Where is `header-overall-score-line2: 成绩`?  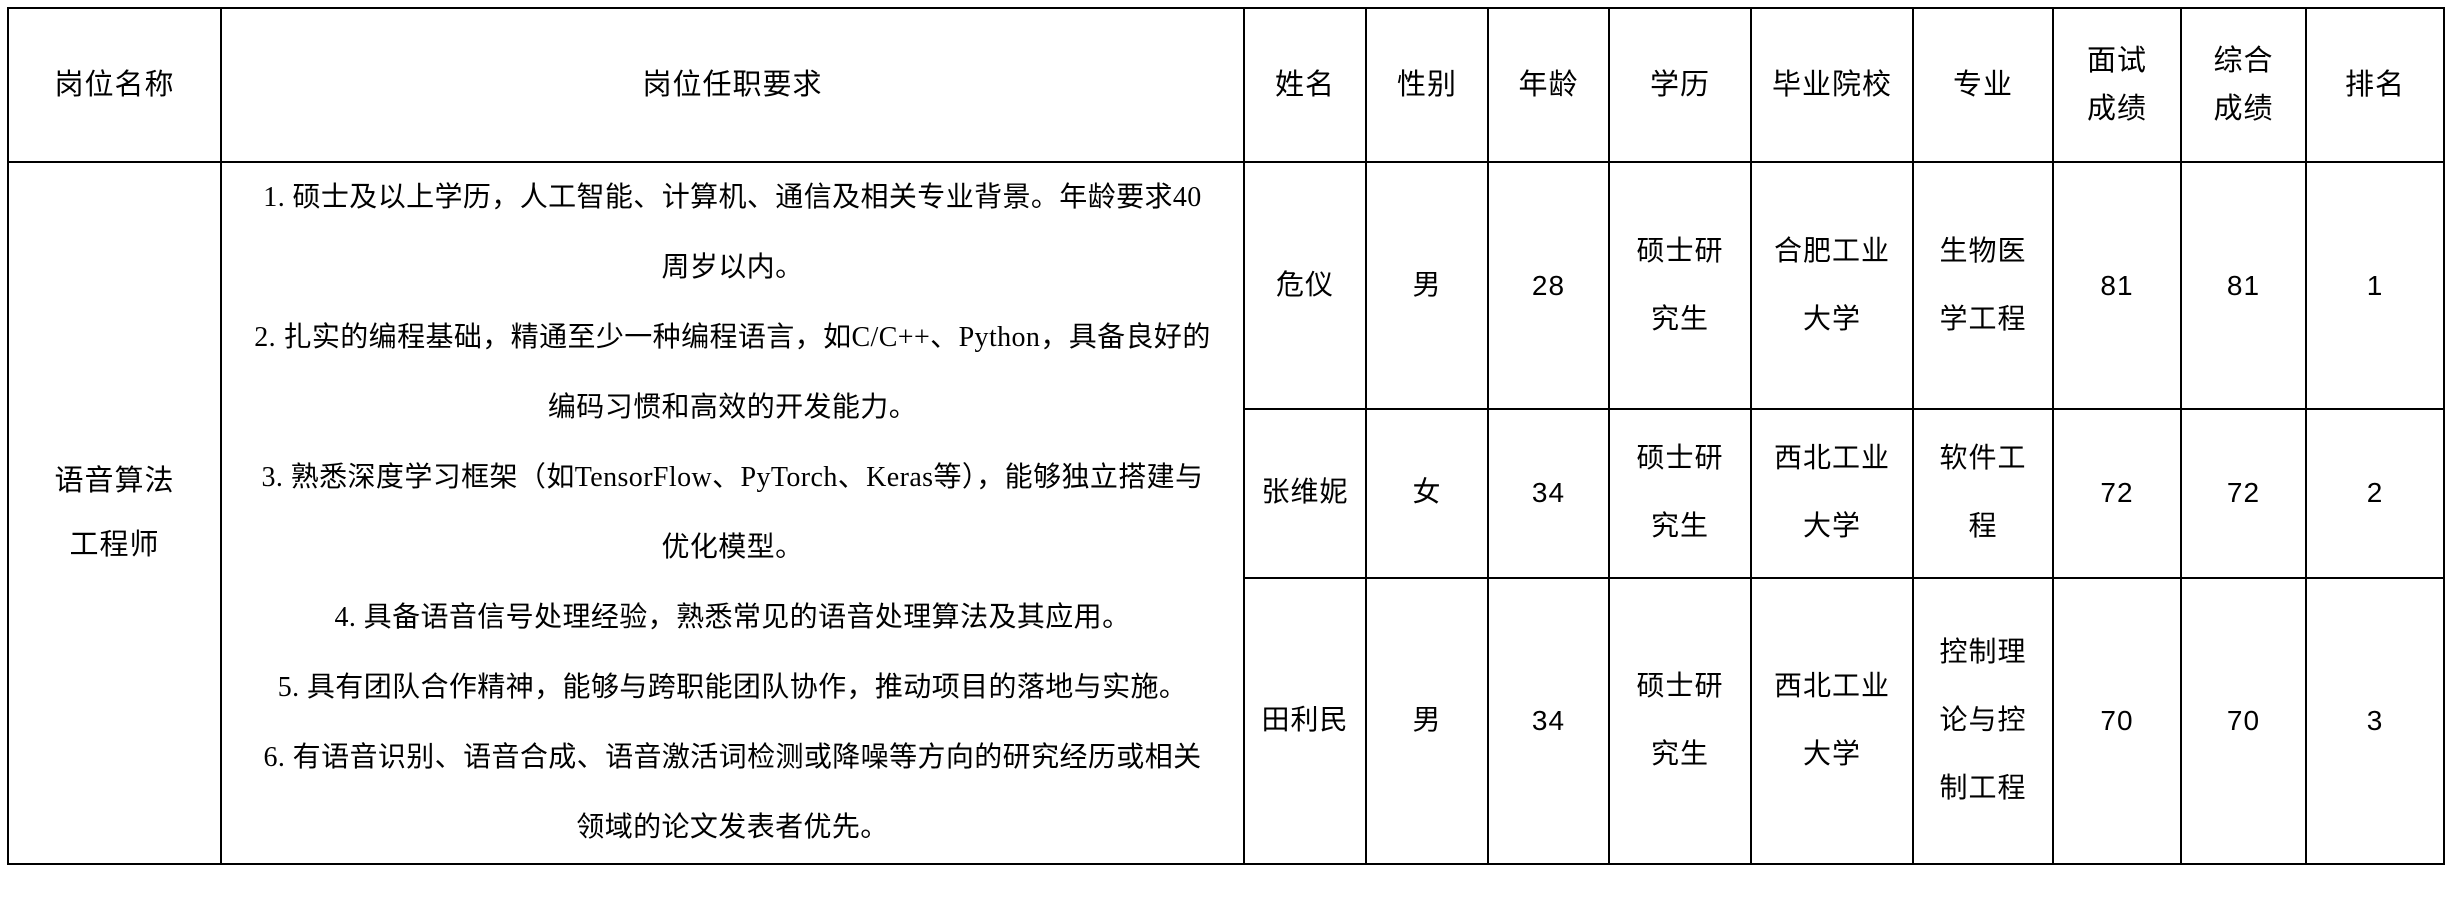
header-overall-score-line2: 成绩 is located at coordinates (2243, 109).